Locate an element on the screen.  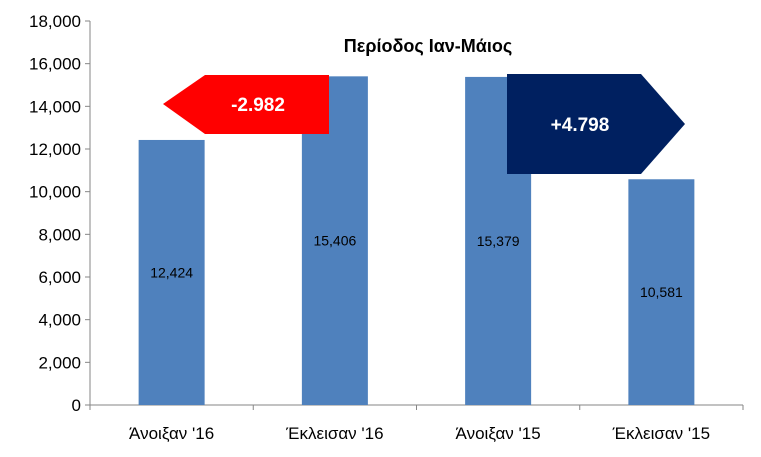
y-tick-label: 12,000 is located at coordinates (55, 149).